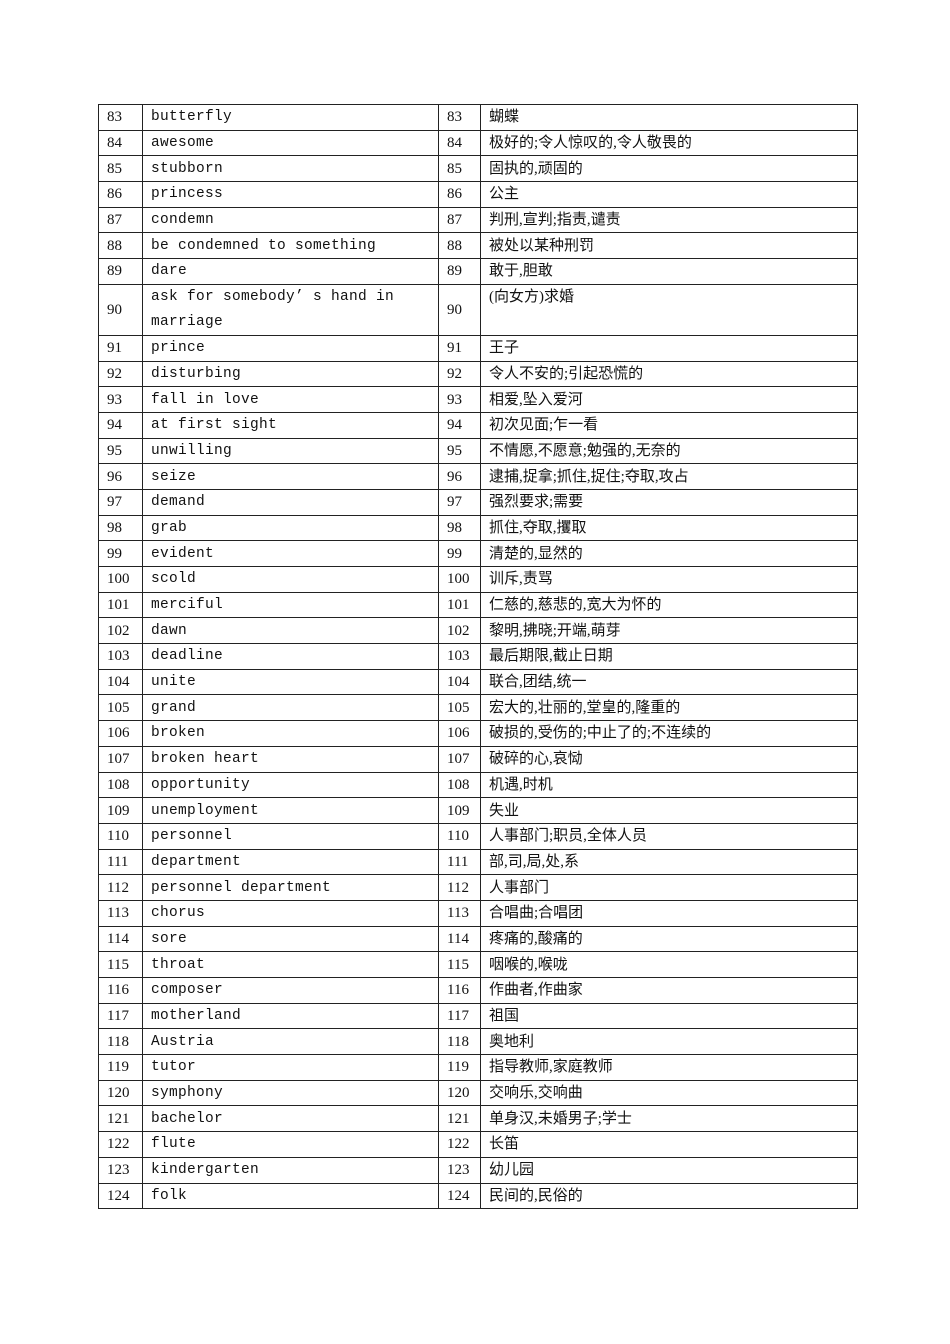  I want to click on table-row: 85 stubborn 85 固执的,顽固的, so click(478, 169).